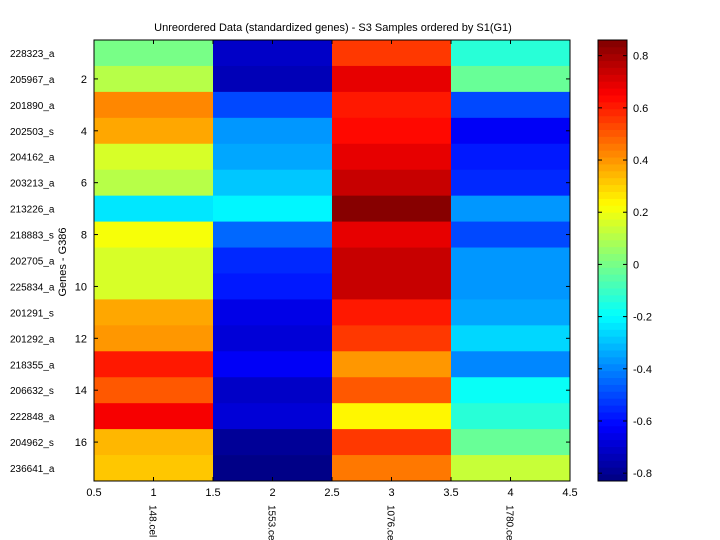 Image resolution: width=720 pixels, height=540 pixels. What do you see at coordinates (450, 493) in the screenshot?
I see `x-tick-label: 3.5` at bounding box center [450, 493].